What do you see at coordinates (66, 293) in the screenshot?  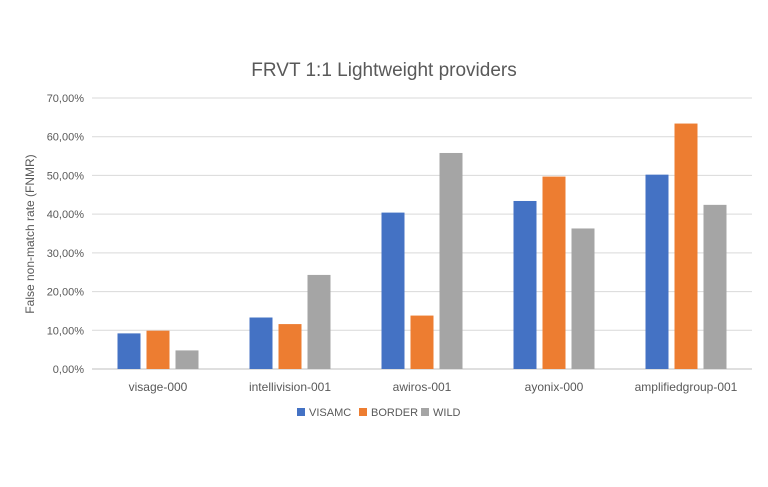 I see `y-tick-label: 20,00%` at bounding box center [66, 293].